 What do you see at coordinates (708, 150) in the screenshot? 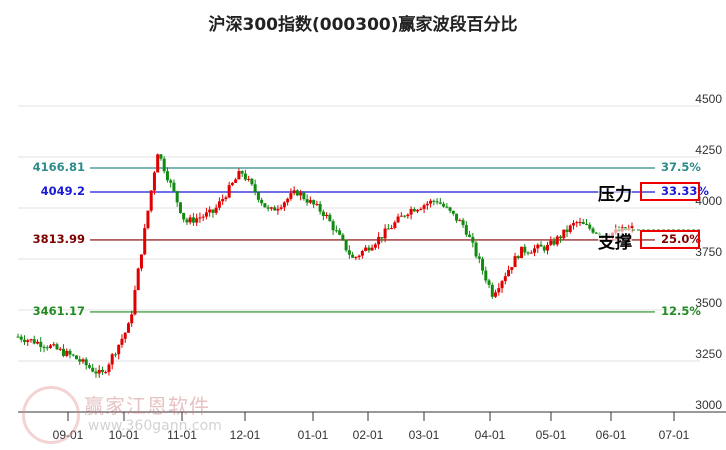
I see `y-tick-label: 4250` at bounding box center [708, 150].